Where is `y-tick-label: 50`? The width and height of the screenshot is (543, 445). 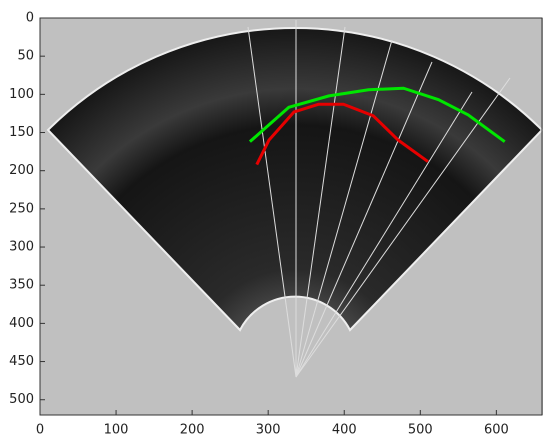
y-tick-label: 50 is located at coordinates (25, 56).